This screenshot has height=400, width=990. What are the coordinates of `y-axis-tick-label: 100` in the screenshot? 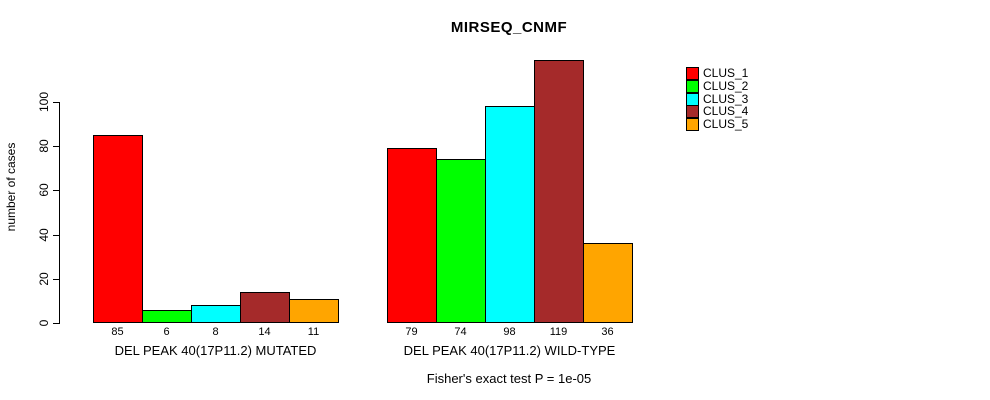 It's located at (44, 102).